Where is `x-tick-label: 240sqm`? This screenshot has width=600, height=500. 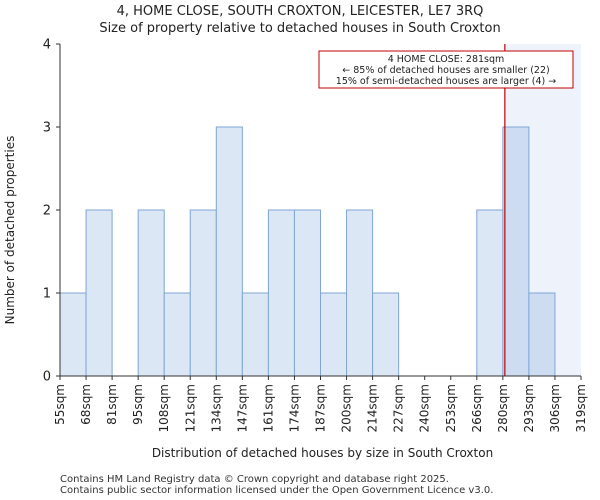
x-tick-label: 240sqm is located at coordinates (425, 408).